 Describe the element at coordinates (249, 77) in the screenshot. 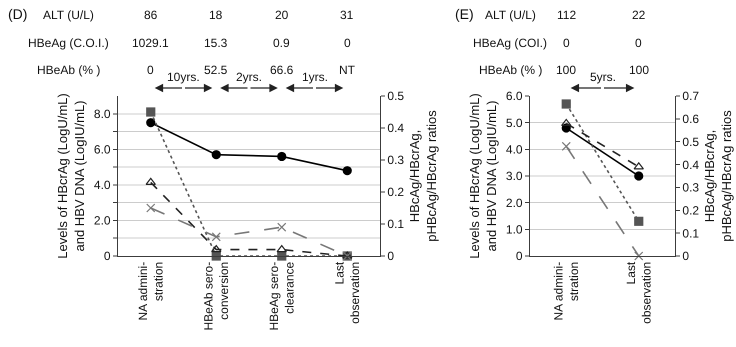

I see `text: 2yrs.` at that location.